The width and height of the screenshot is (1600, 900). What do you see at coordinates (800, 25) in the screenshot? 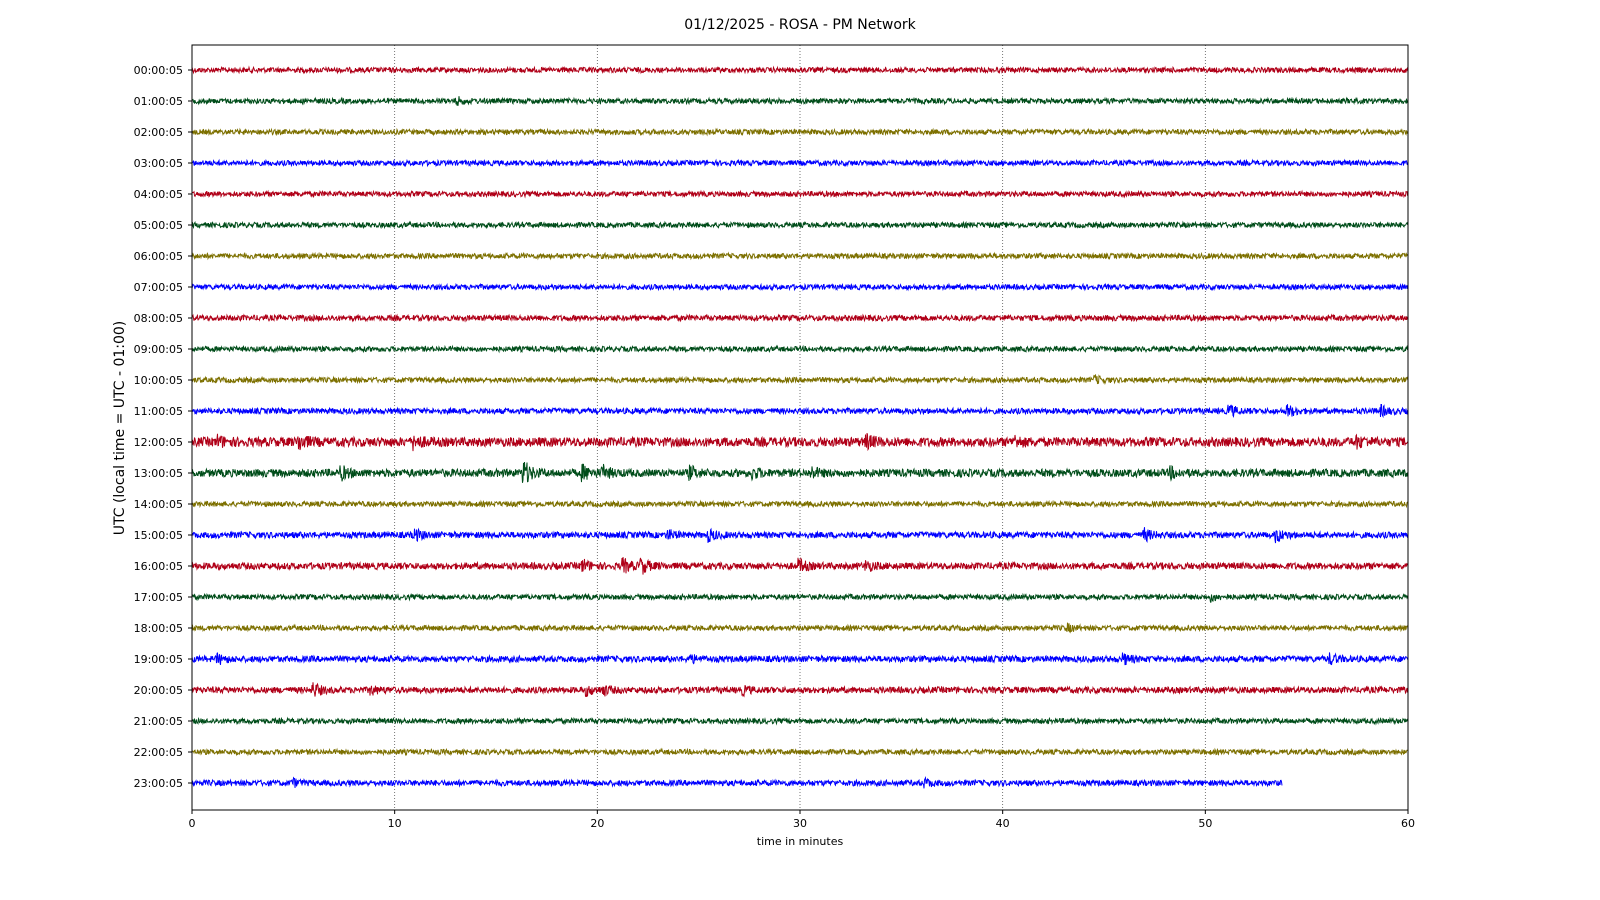
I see `chart-title: 01/12/2025 - ROSA - PM Network` at bounding box center [800, 25].